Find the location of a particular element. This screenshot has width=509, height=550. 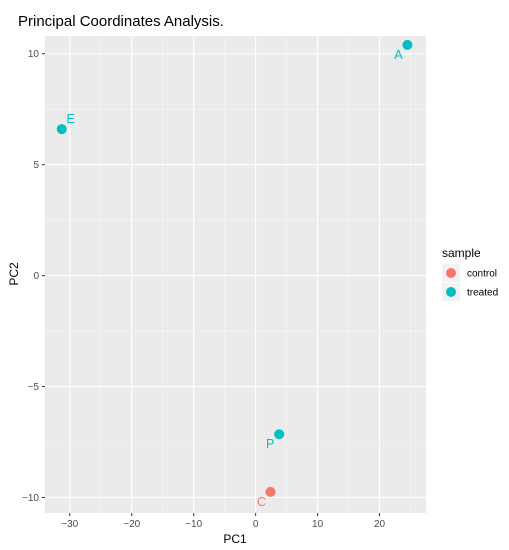

y-axis-ticks: −10 −5 0 5 10 is located at coordinates (33, 276).